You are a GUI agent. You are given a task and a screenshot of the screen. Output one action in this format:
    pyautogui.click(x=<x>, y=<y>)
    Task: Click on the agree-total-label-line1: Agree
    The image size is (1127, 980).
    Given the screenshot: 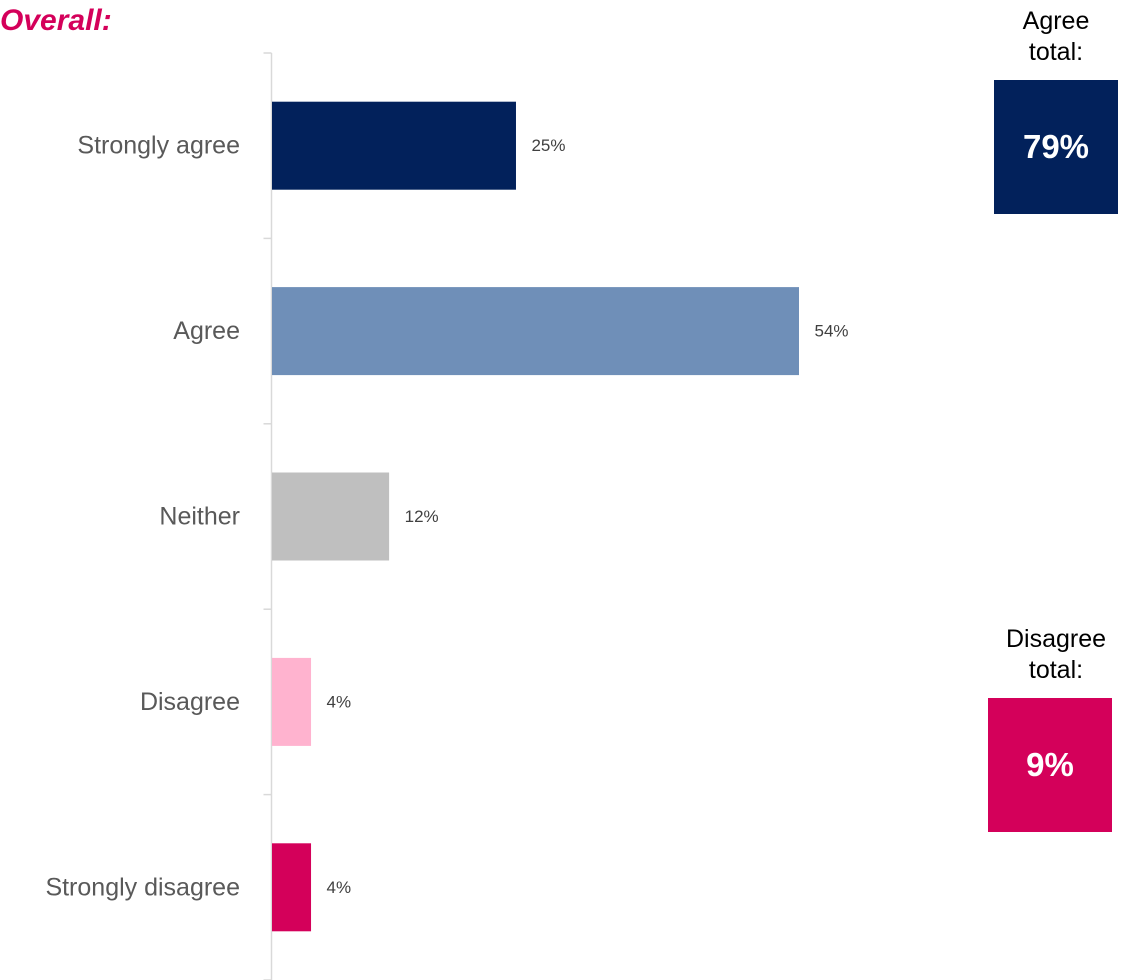 What is the action you would take?
    pyautogui.click(x=1056, y=21)
    